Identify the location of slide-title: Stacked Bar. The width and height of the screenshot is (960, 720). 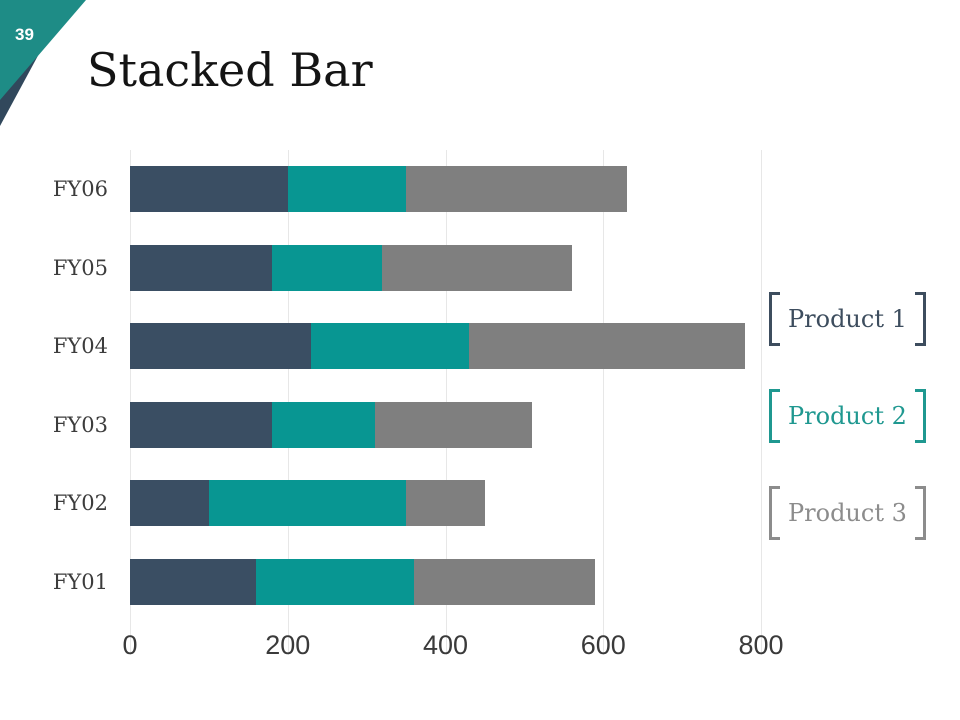
(230, 69).